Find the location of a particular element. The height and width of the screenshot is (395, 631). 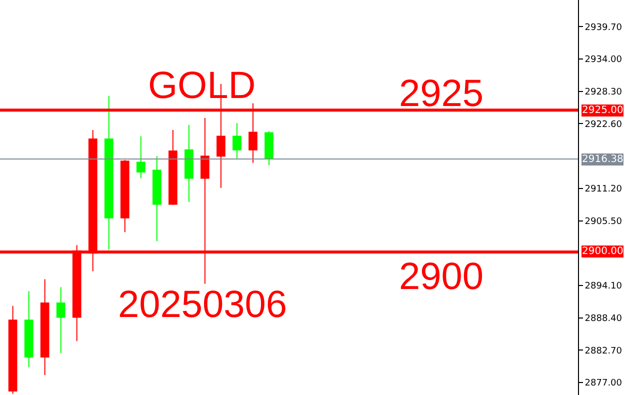

y-tick-label: 2905.50 is located at coordinates (603, 221).